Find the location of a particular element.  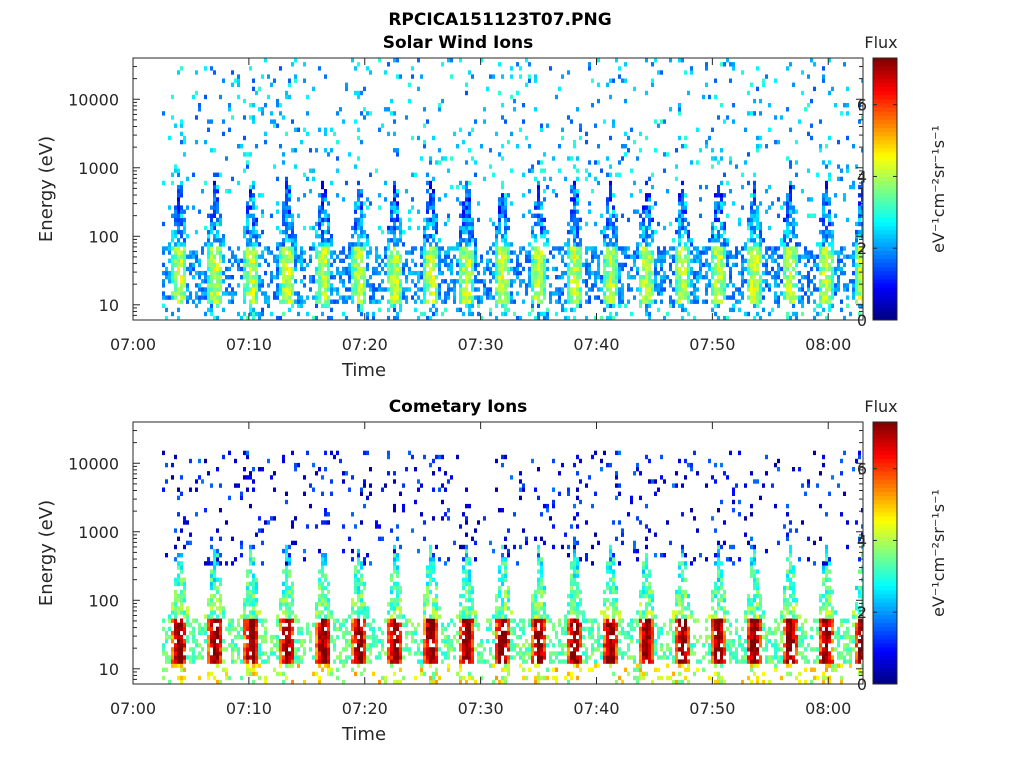

panel-title: Solar Wind Ions is located at coordinates (458, 43).